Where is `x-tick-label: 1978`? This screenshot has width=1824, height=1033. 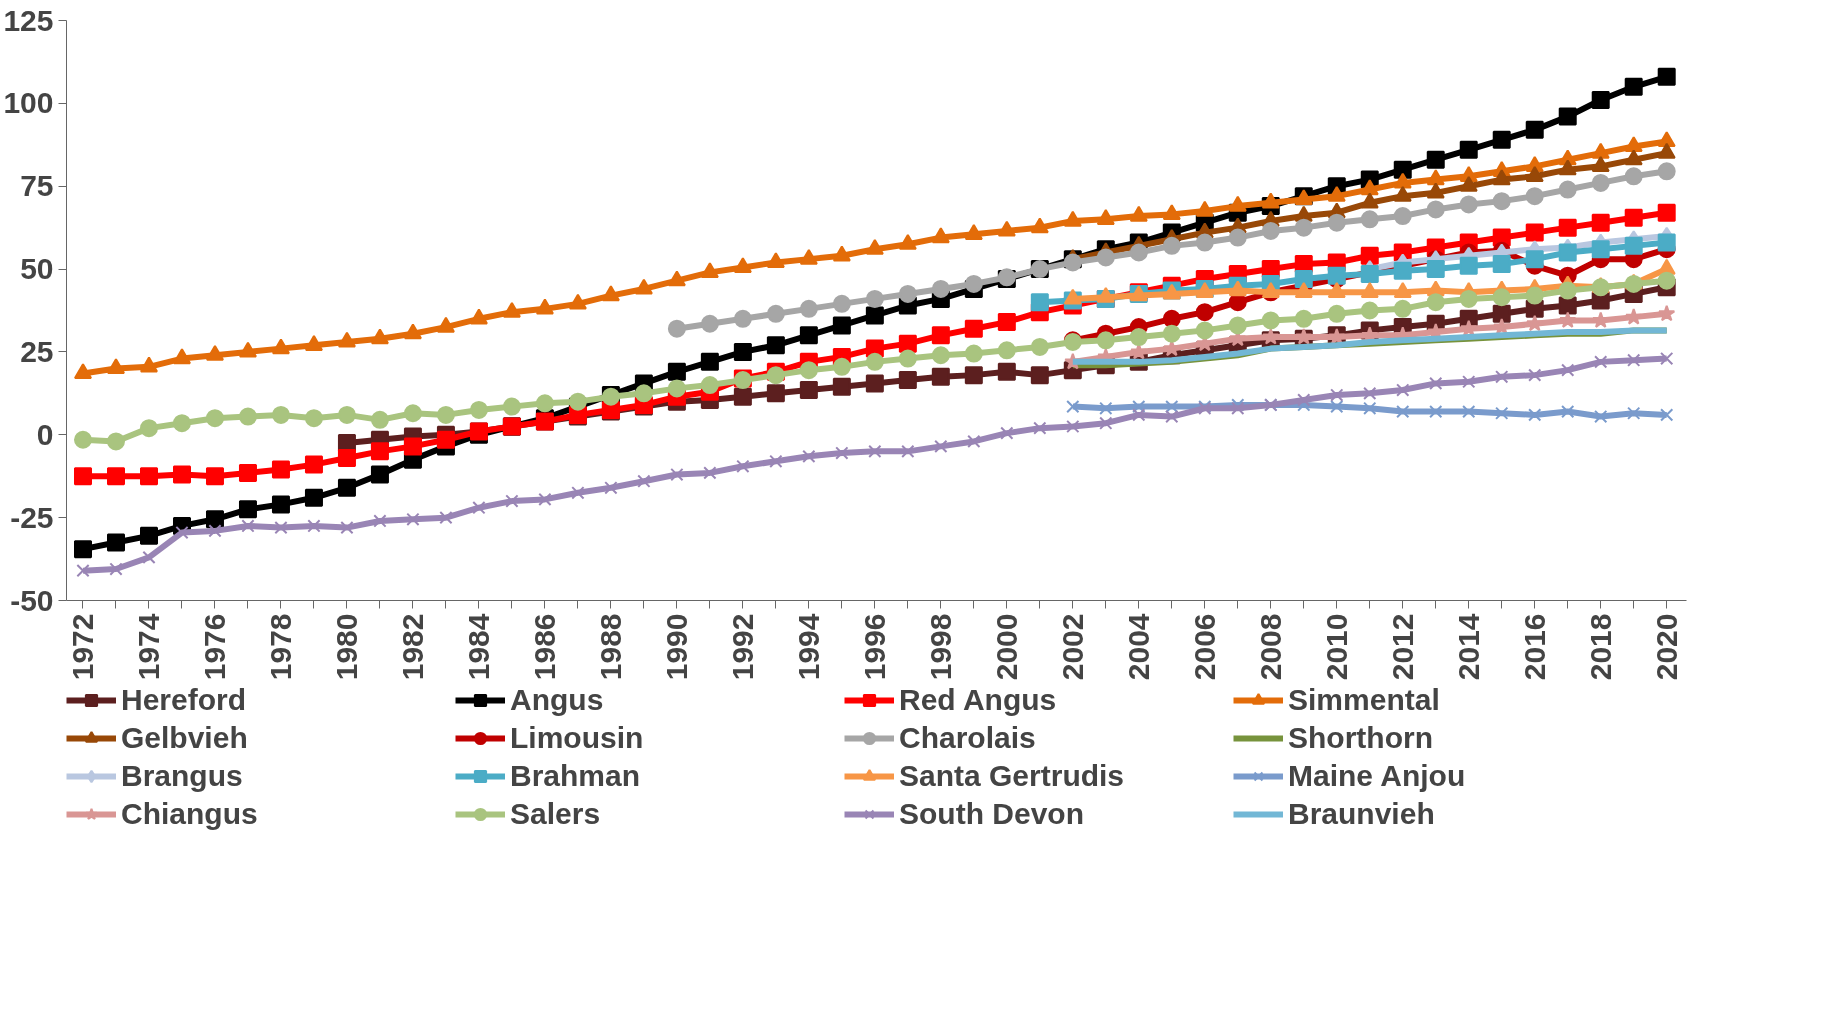 x-tick-label: 1978 is located at coordinates (280, 647).